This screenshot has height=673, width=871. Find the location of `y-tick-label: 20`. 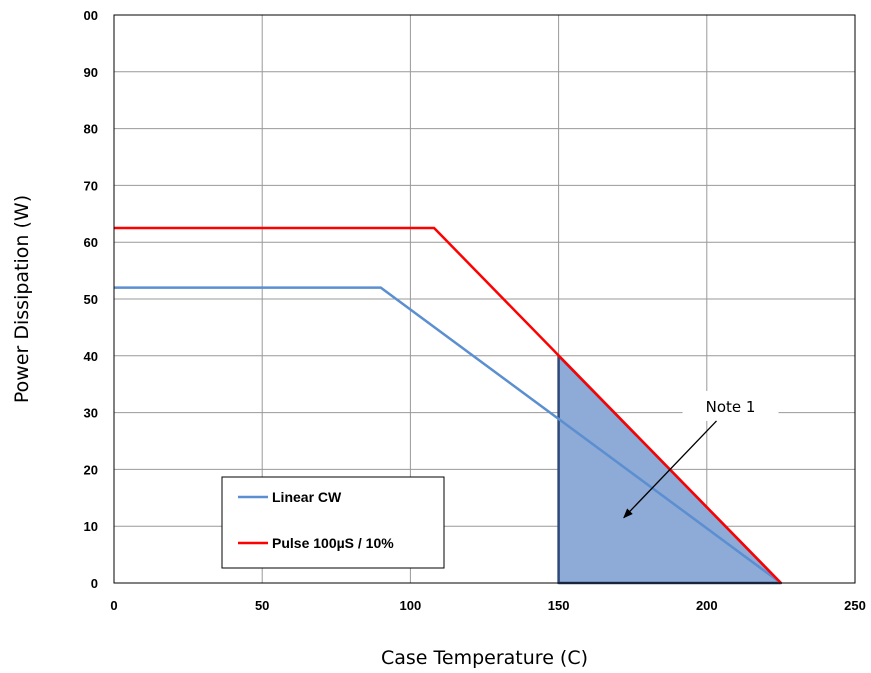

y-tick-label: 20 is located at coordinates (91, 469).